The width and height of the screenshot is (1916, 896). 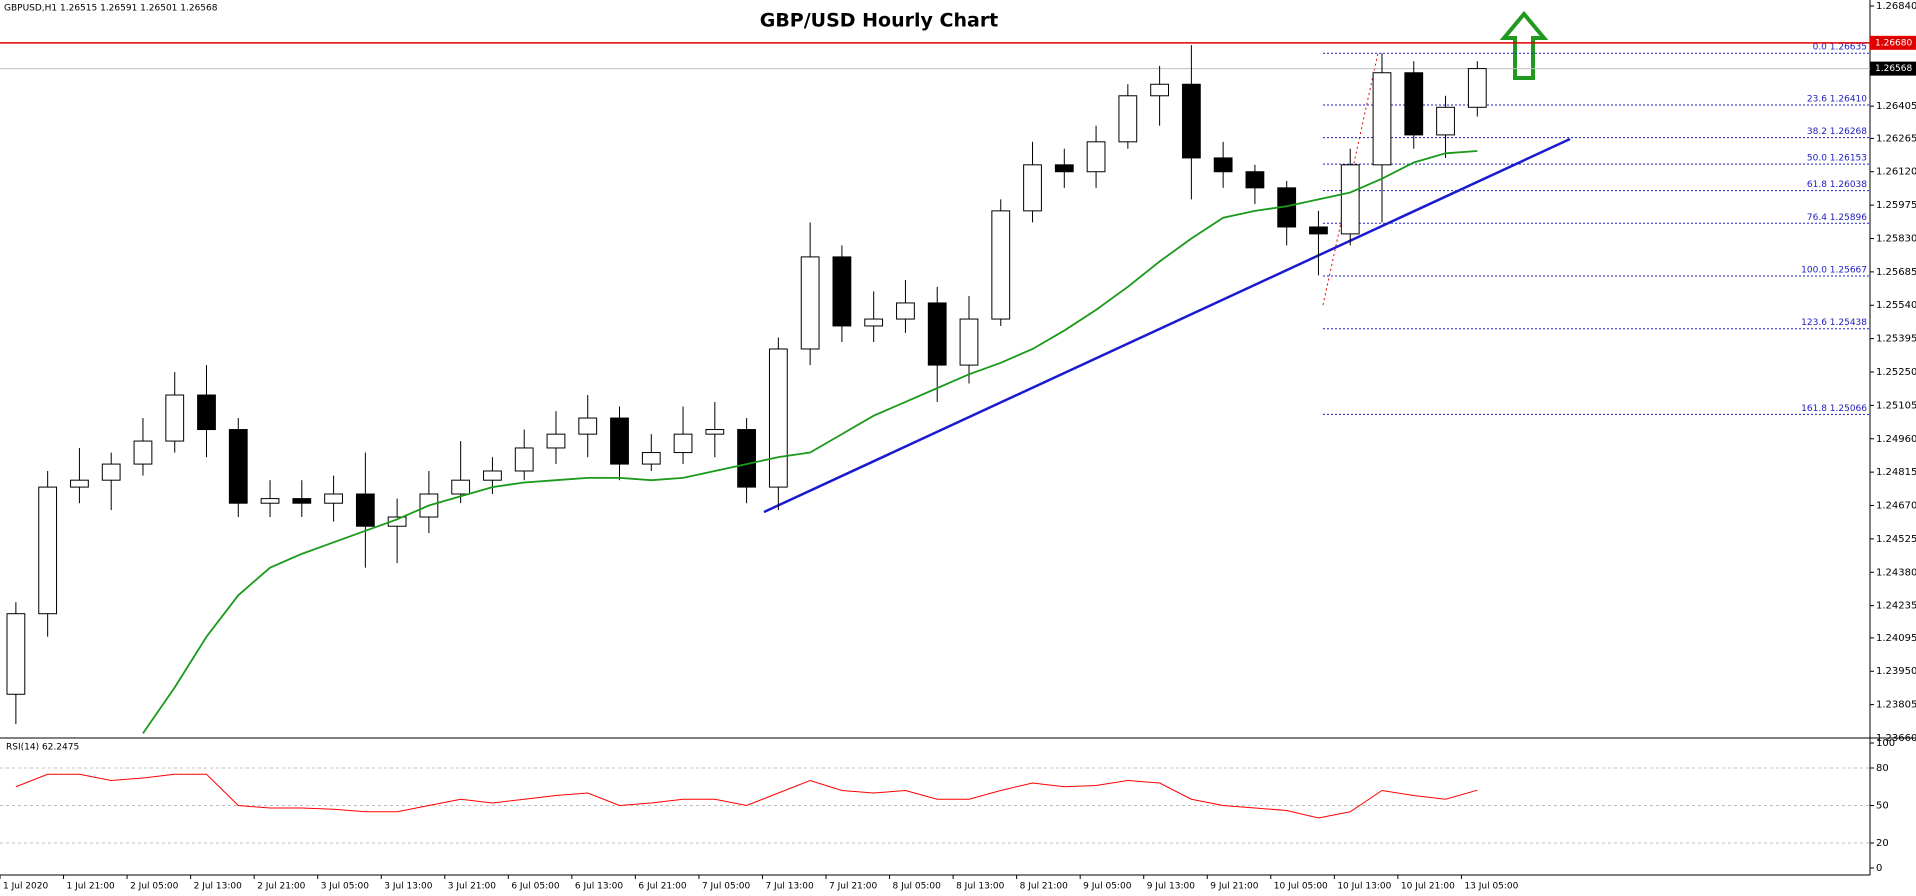 I want to click on x-tick-label: 9 Jul 05:00, so click(x=1107, y=887).